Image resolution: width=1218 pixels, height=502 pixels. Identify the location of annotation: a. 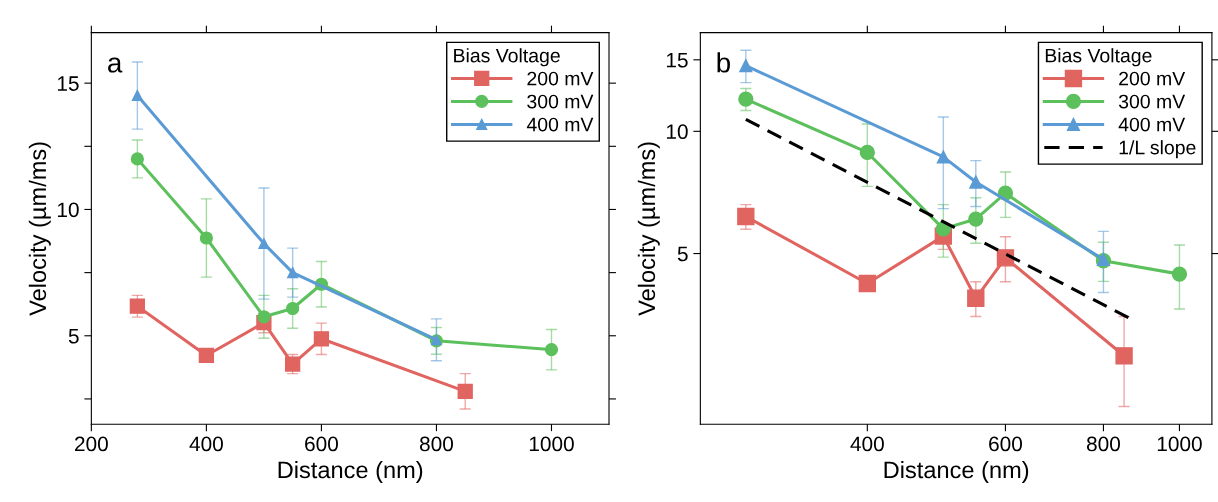
(115, 65).